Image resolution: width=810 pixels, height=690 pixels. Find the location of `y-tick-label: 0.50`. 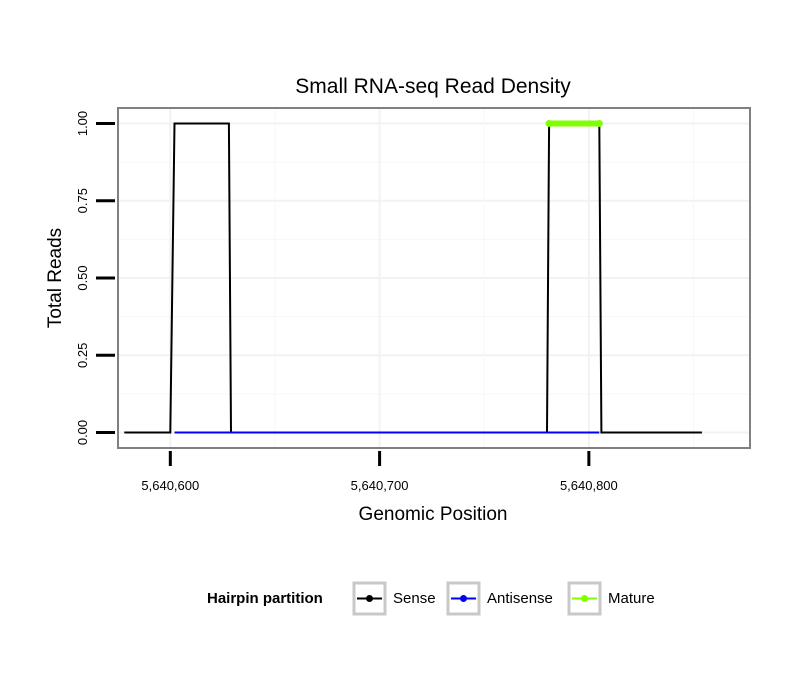

y-tick-label: 0.50 is located at coordinates (82, 277).